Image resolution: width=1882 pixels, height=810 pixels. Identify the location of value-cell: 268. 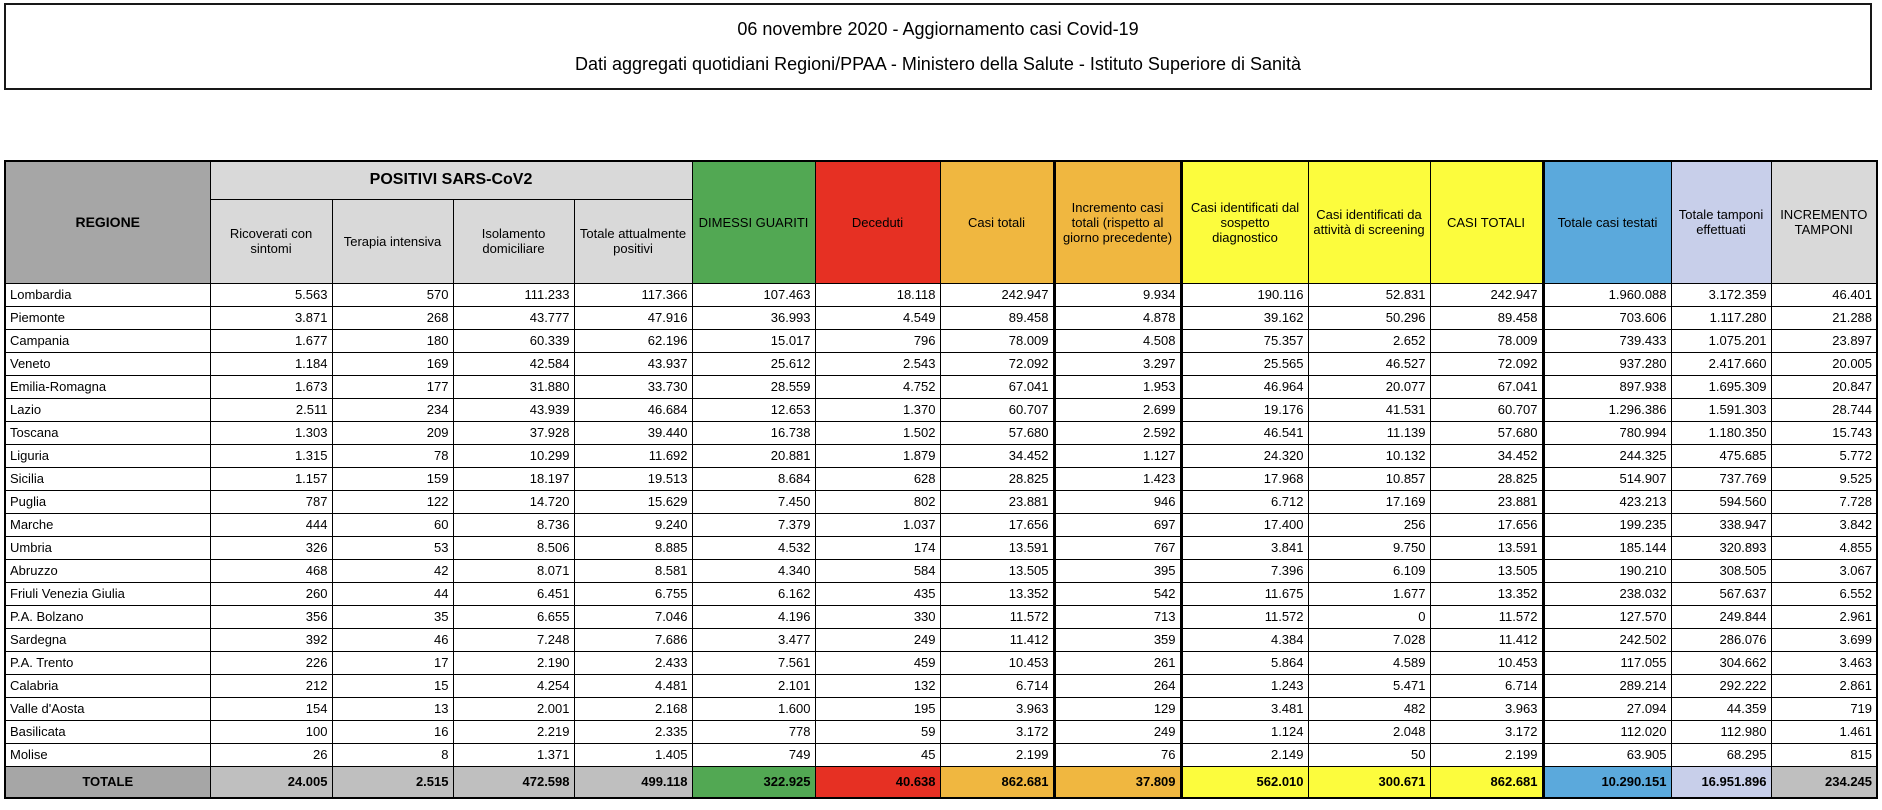
(392, 317).